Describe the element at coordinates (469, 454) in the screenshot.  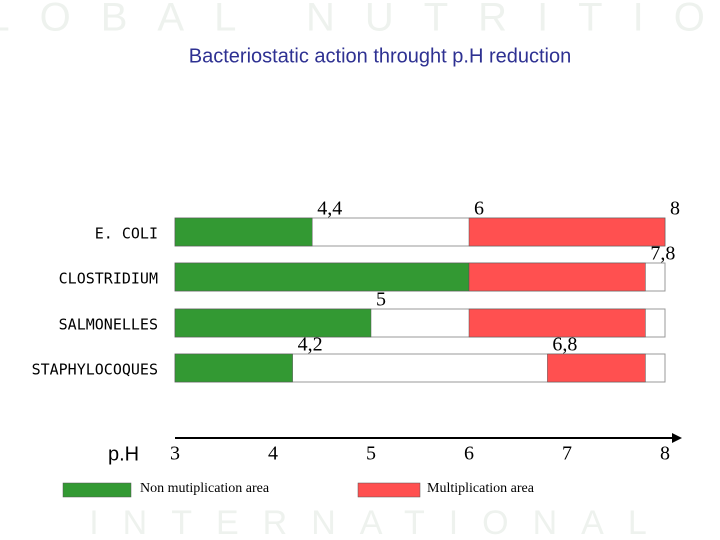
I see `x-tick-label: 6` at that location.